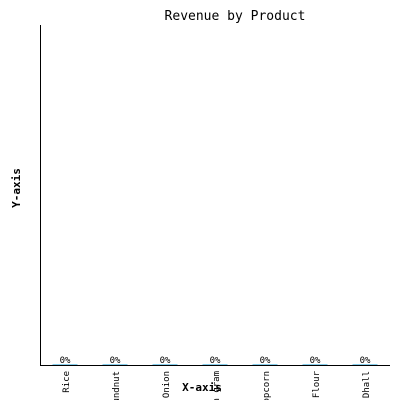 This screenshot has width=400, height=405. What do you see at coordinates (65, 361) in the screenshot?
I see `data-label-0: 0%` at bounding box center [65, 361].